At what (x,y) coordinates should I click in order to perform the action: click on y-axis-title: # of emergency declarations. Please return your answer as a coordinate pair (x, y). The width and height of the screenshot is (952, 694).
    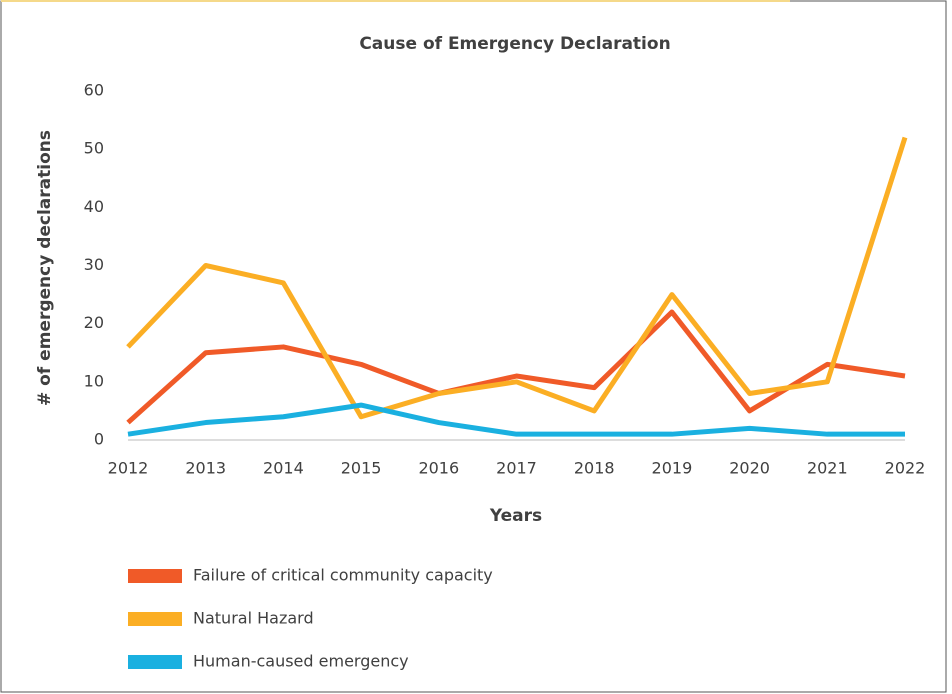
    Looking at the image, I should click on (45, 268).